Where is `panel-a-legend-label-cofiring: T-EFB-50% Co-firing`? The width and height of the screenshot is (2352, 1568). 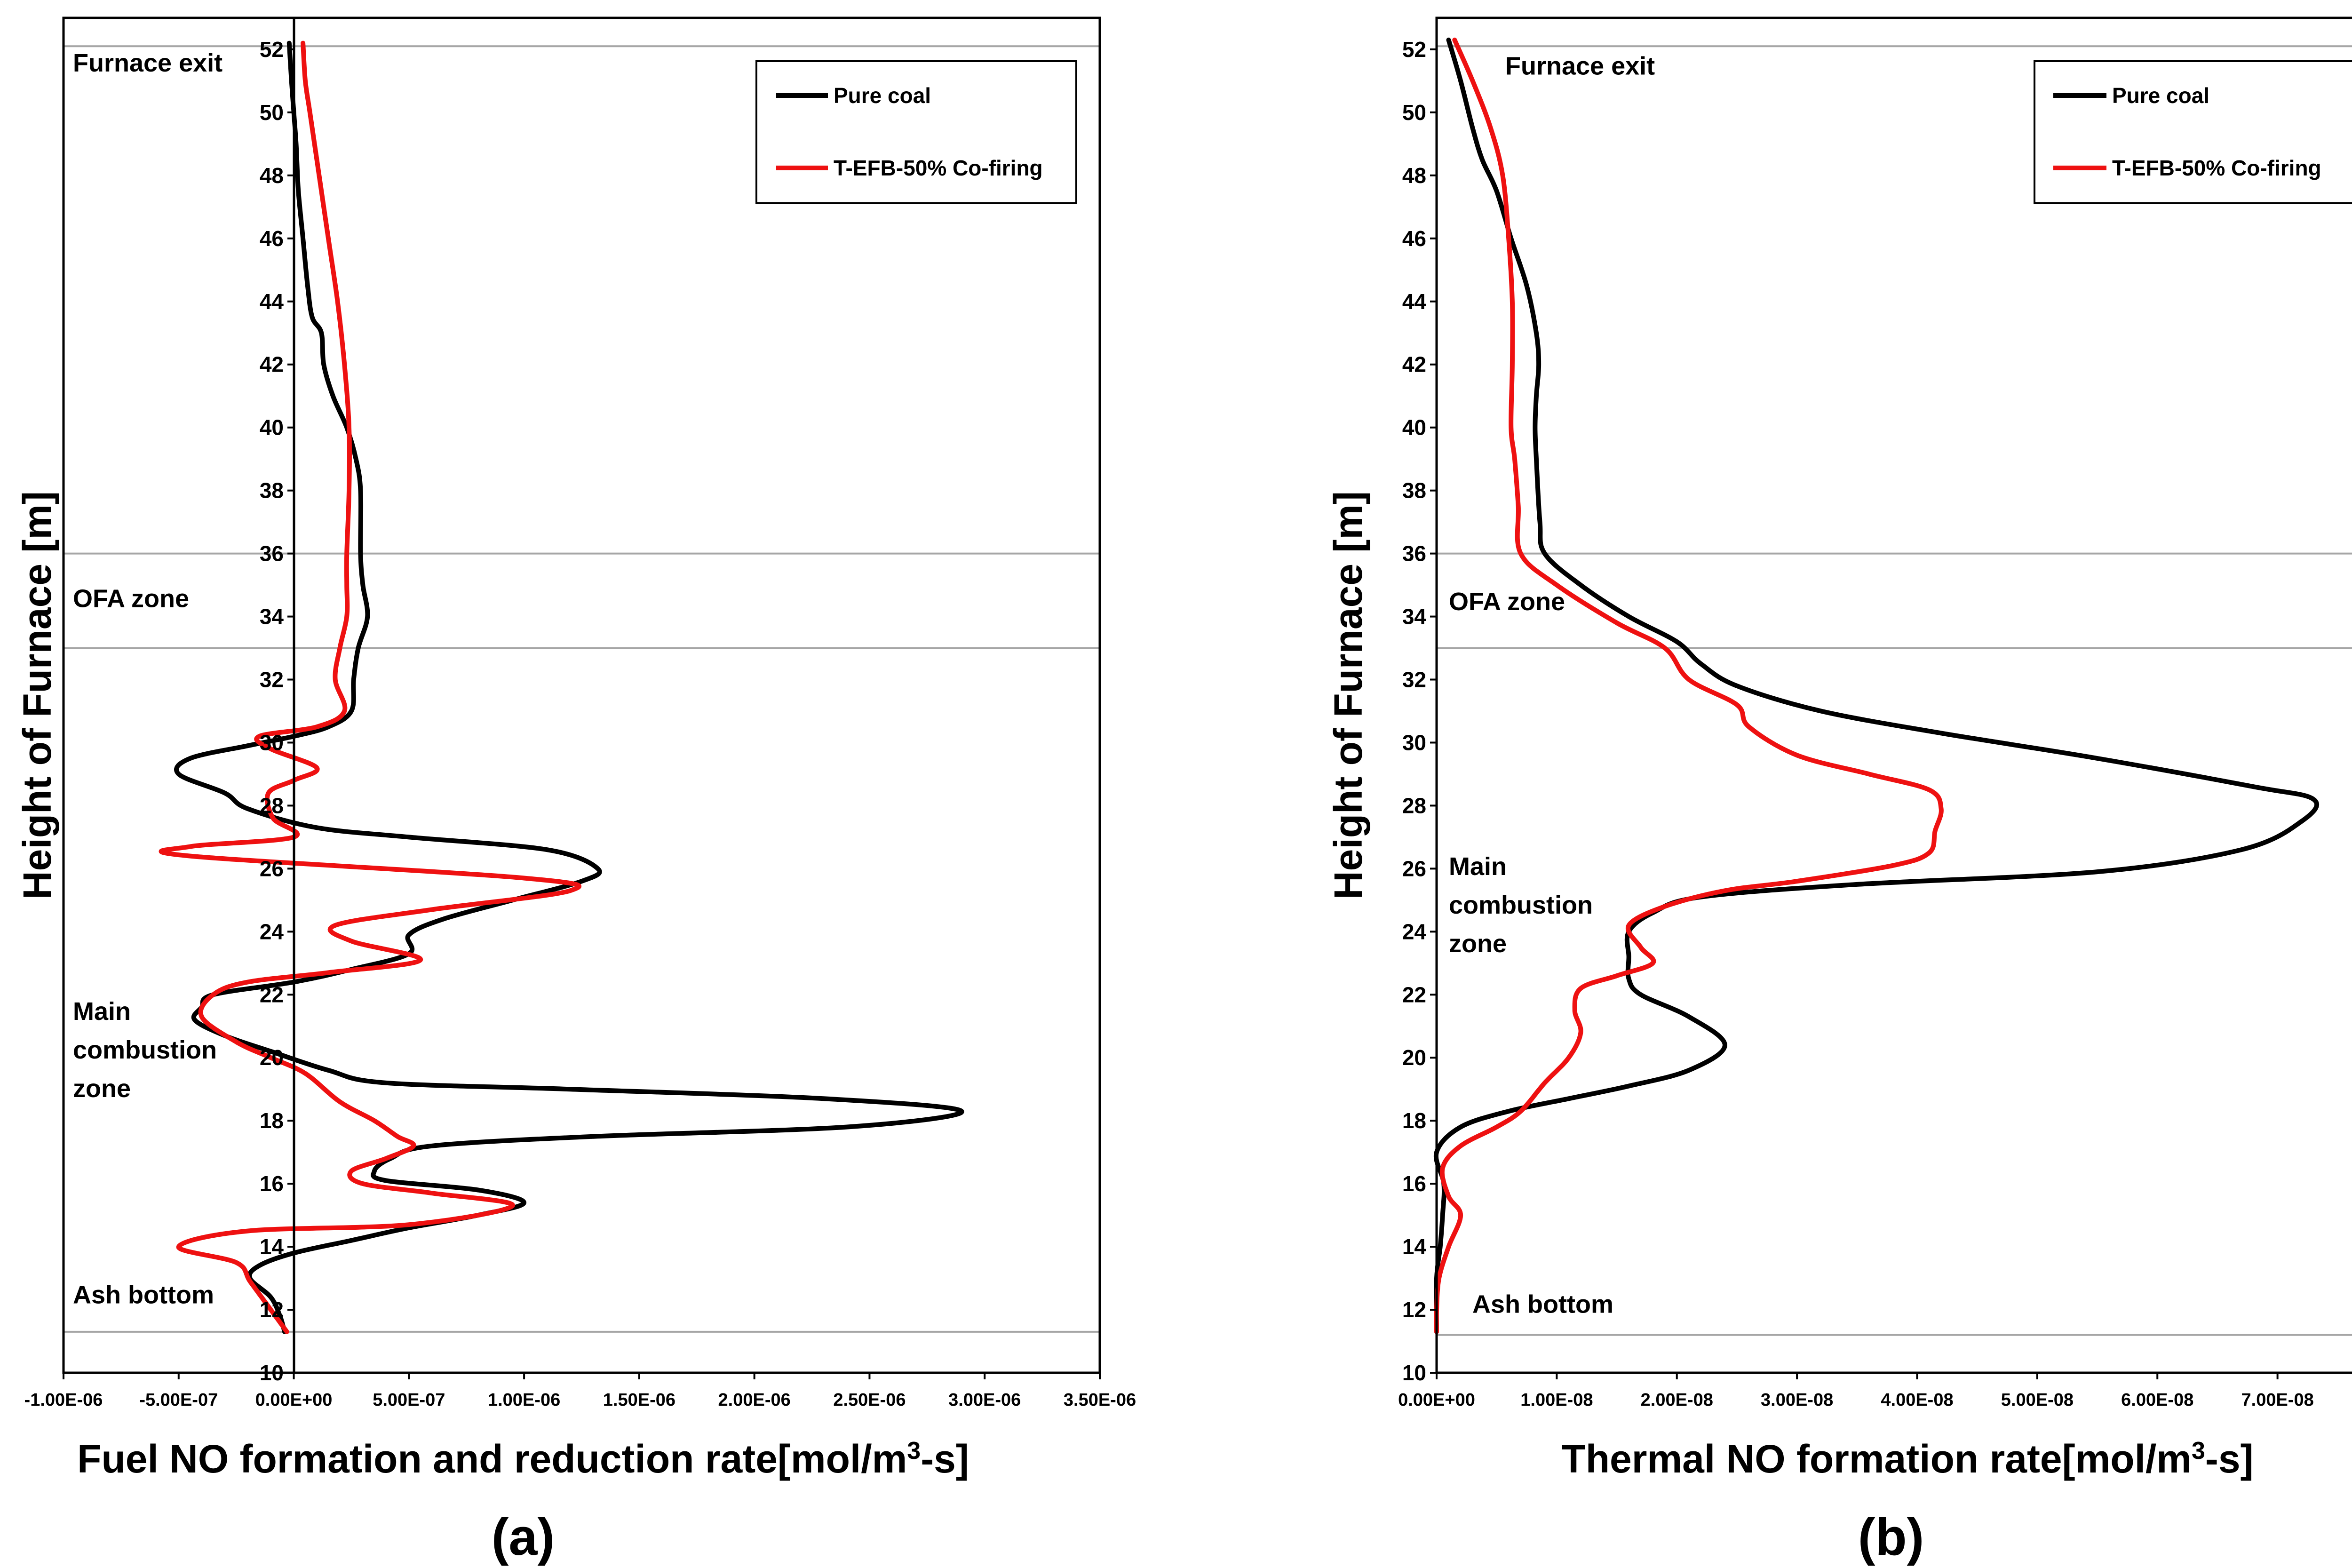
panel-a-legend-label-cofiring: T-EFB-50% Co-firing is located at coordinates (938, 168).